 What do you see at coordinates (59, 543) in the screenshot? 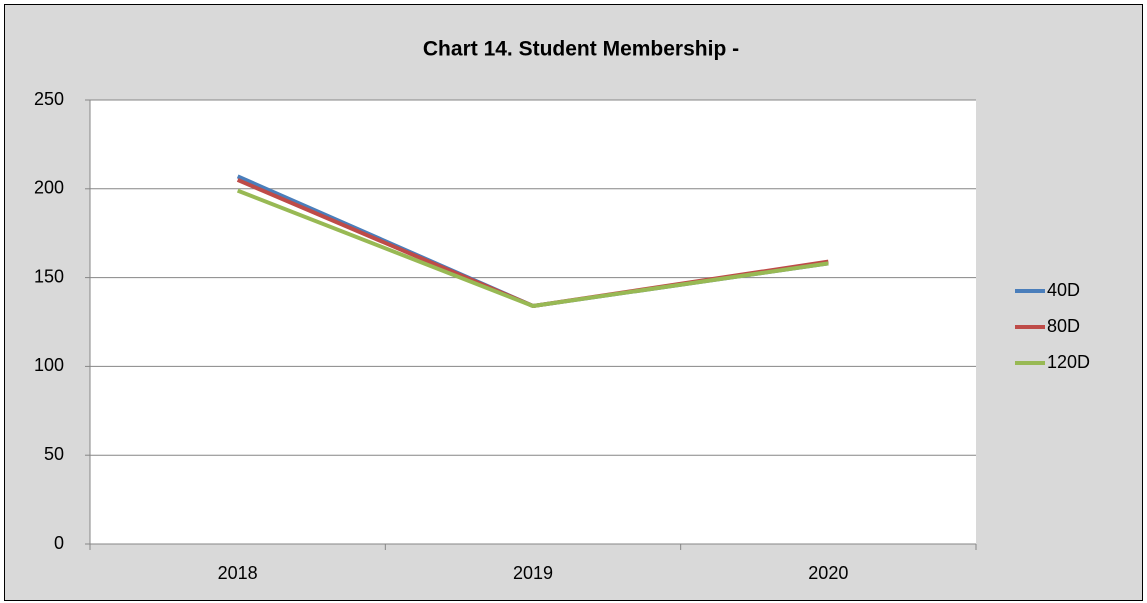
I see `y-tick-label: 0` at bounding box center [59, 543].